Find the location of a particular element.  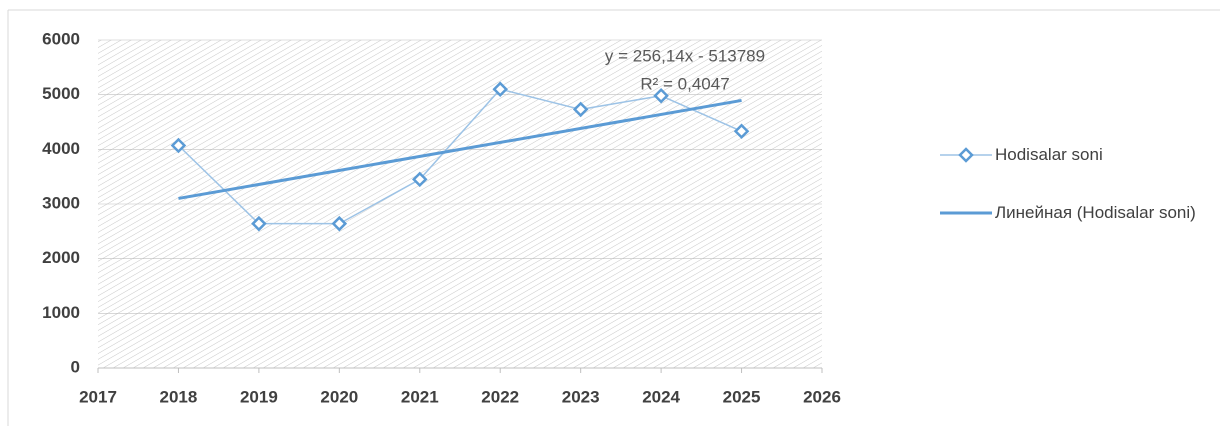

legend-label: Линейная (Hodisalar soni) is located at coordinates (1095, 212).